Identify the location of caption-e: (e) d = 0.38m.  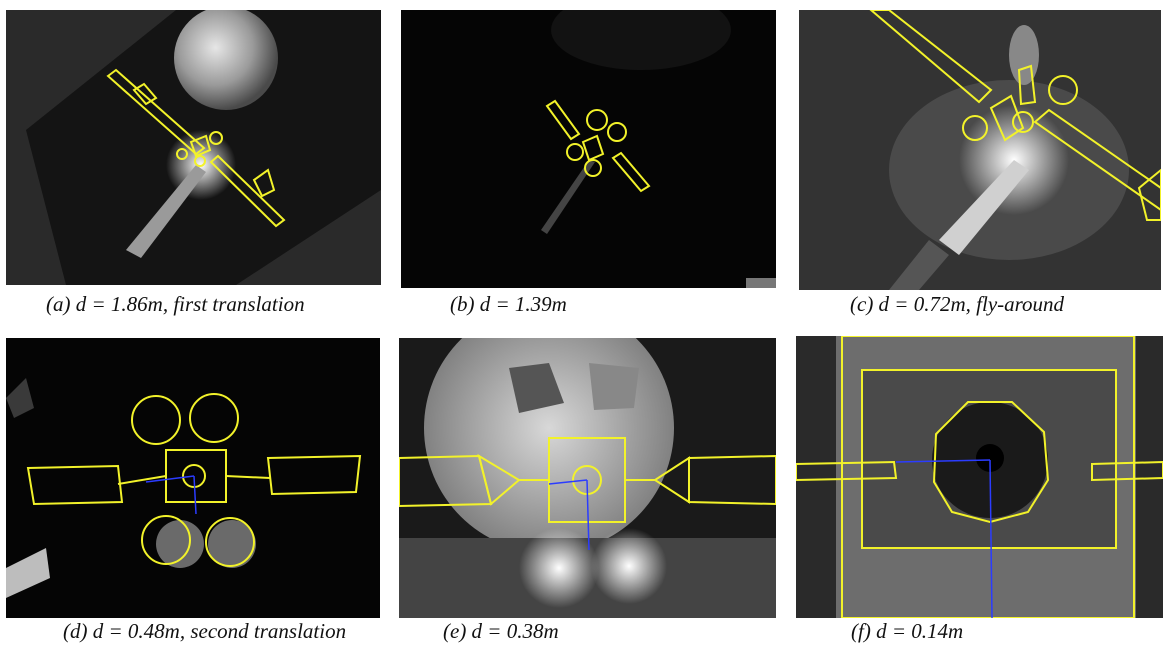
(501, 631).